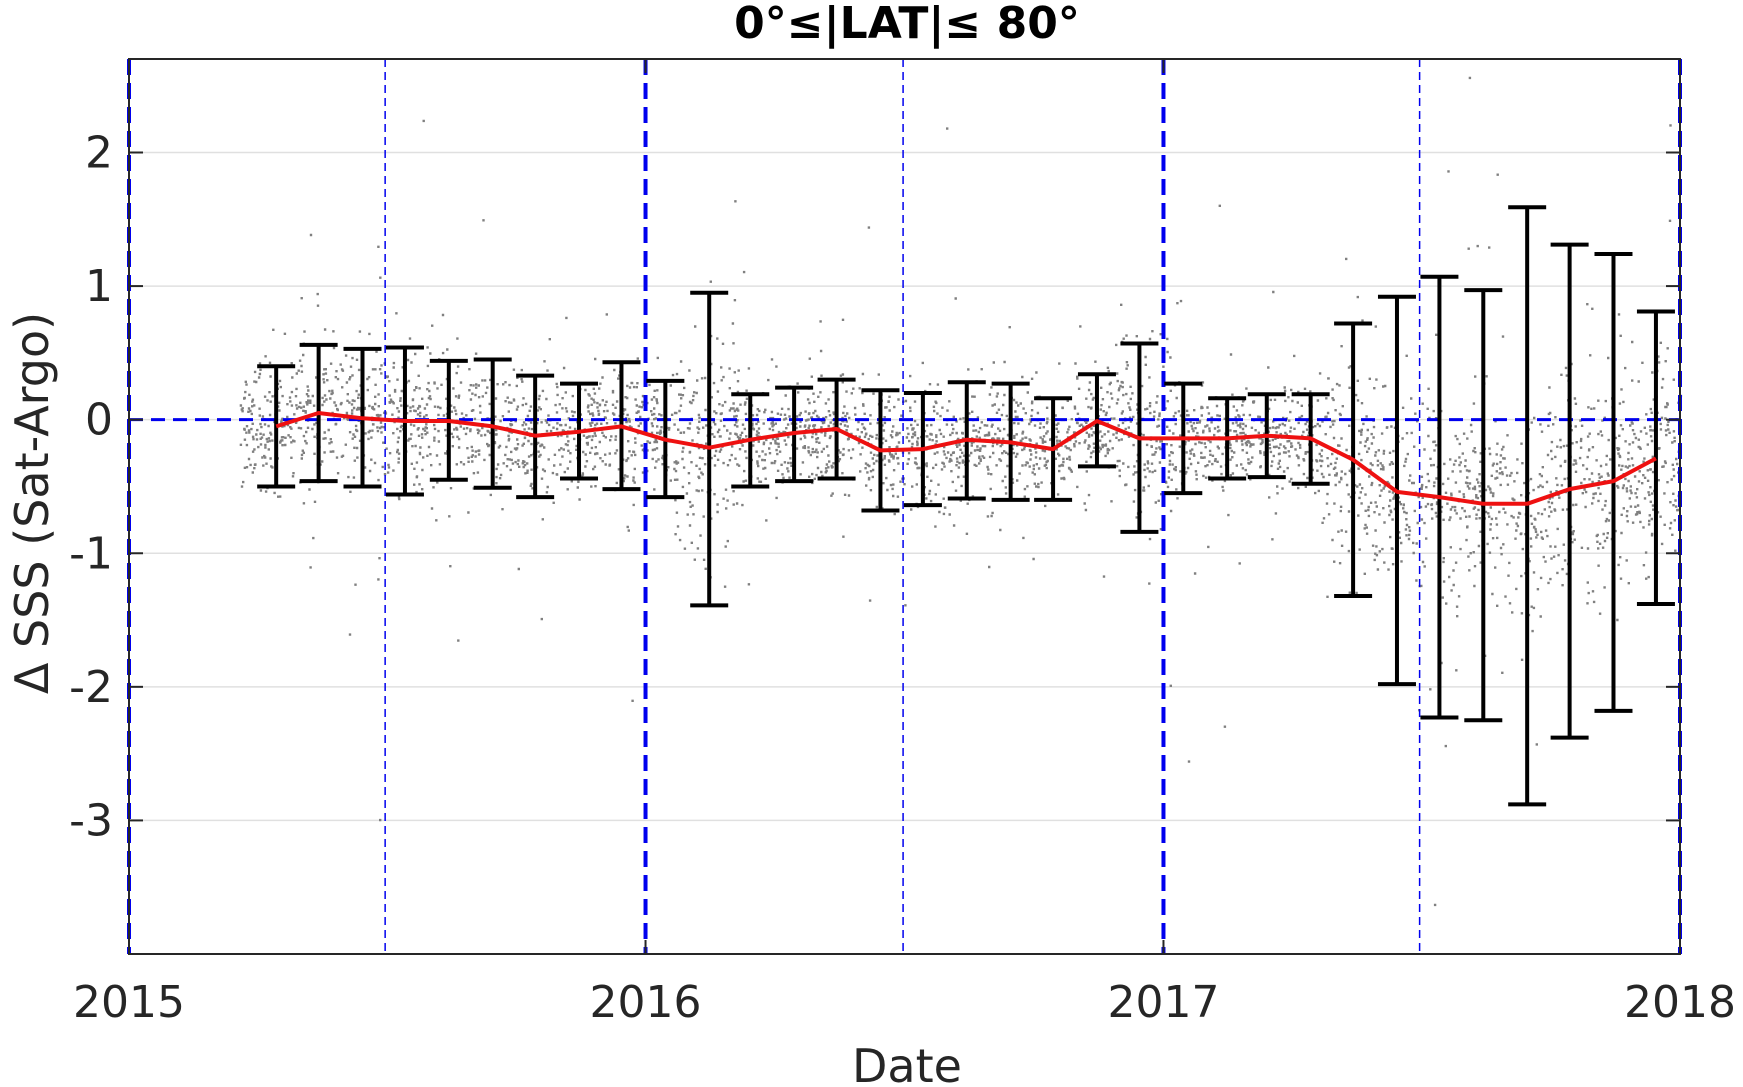  I want to click on x-axis-label: Date, so click(907, 1063).